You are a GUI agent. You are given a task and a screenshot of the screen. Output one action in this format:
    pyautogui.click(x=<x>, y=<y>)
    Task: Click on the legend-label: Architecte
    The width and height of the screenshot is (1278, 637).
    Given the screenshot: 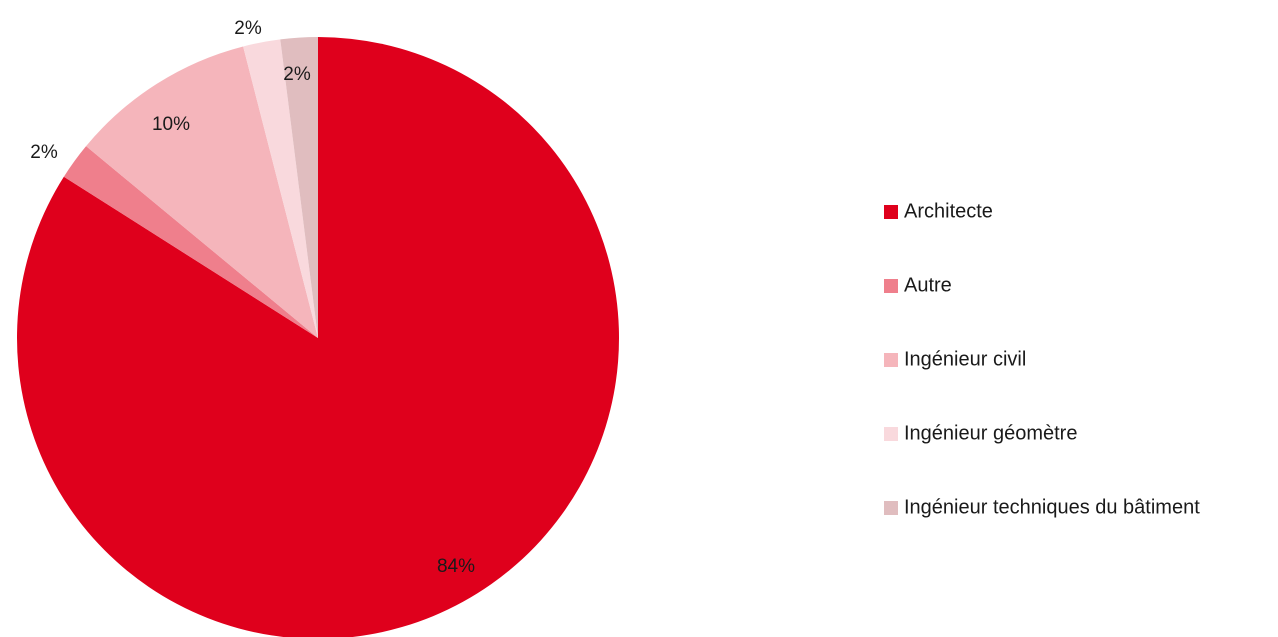 What is the action you would take?
    pyautogui.click(x=948, y=211)
    